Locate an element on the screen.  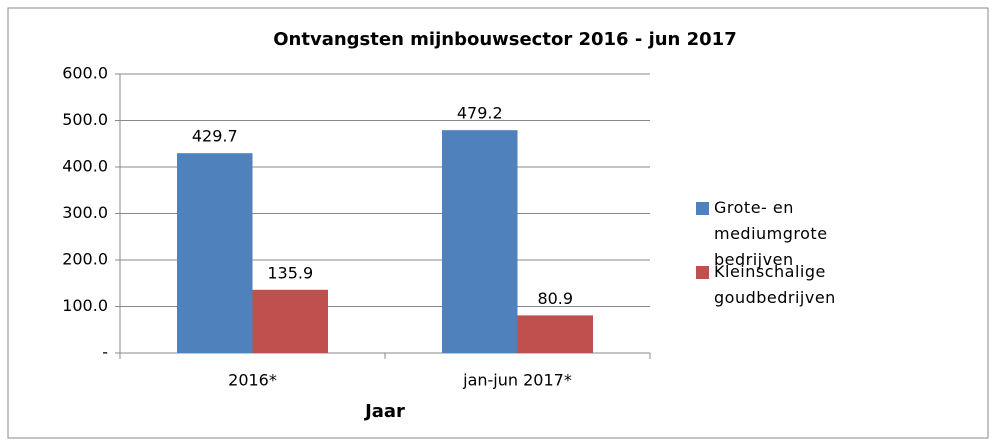
y-tick-label: 600.0 is located at coordinates (85, 73).